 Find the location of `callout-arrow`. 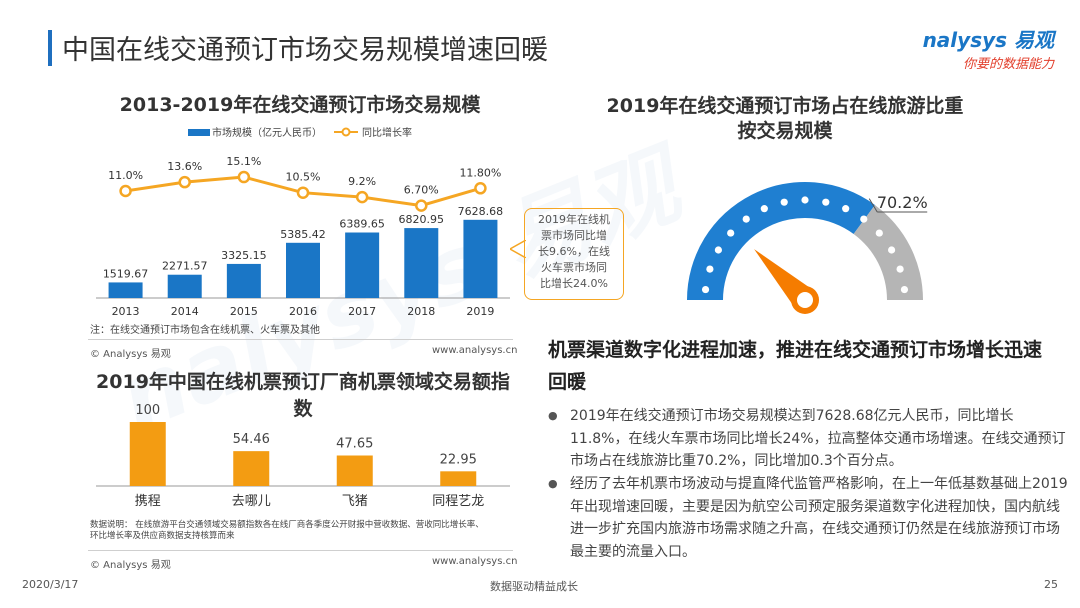

callout-arrow is located at coordinates (518, 249).